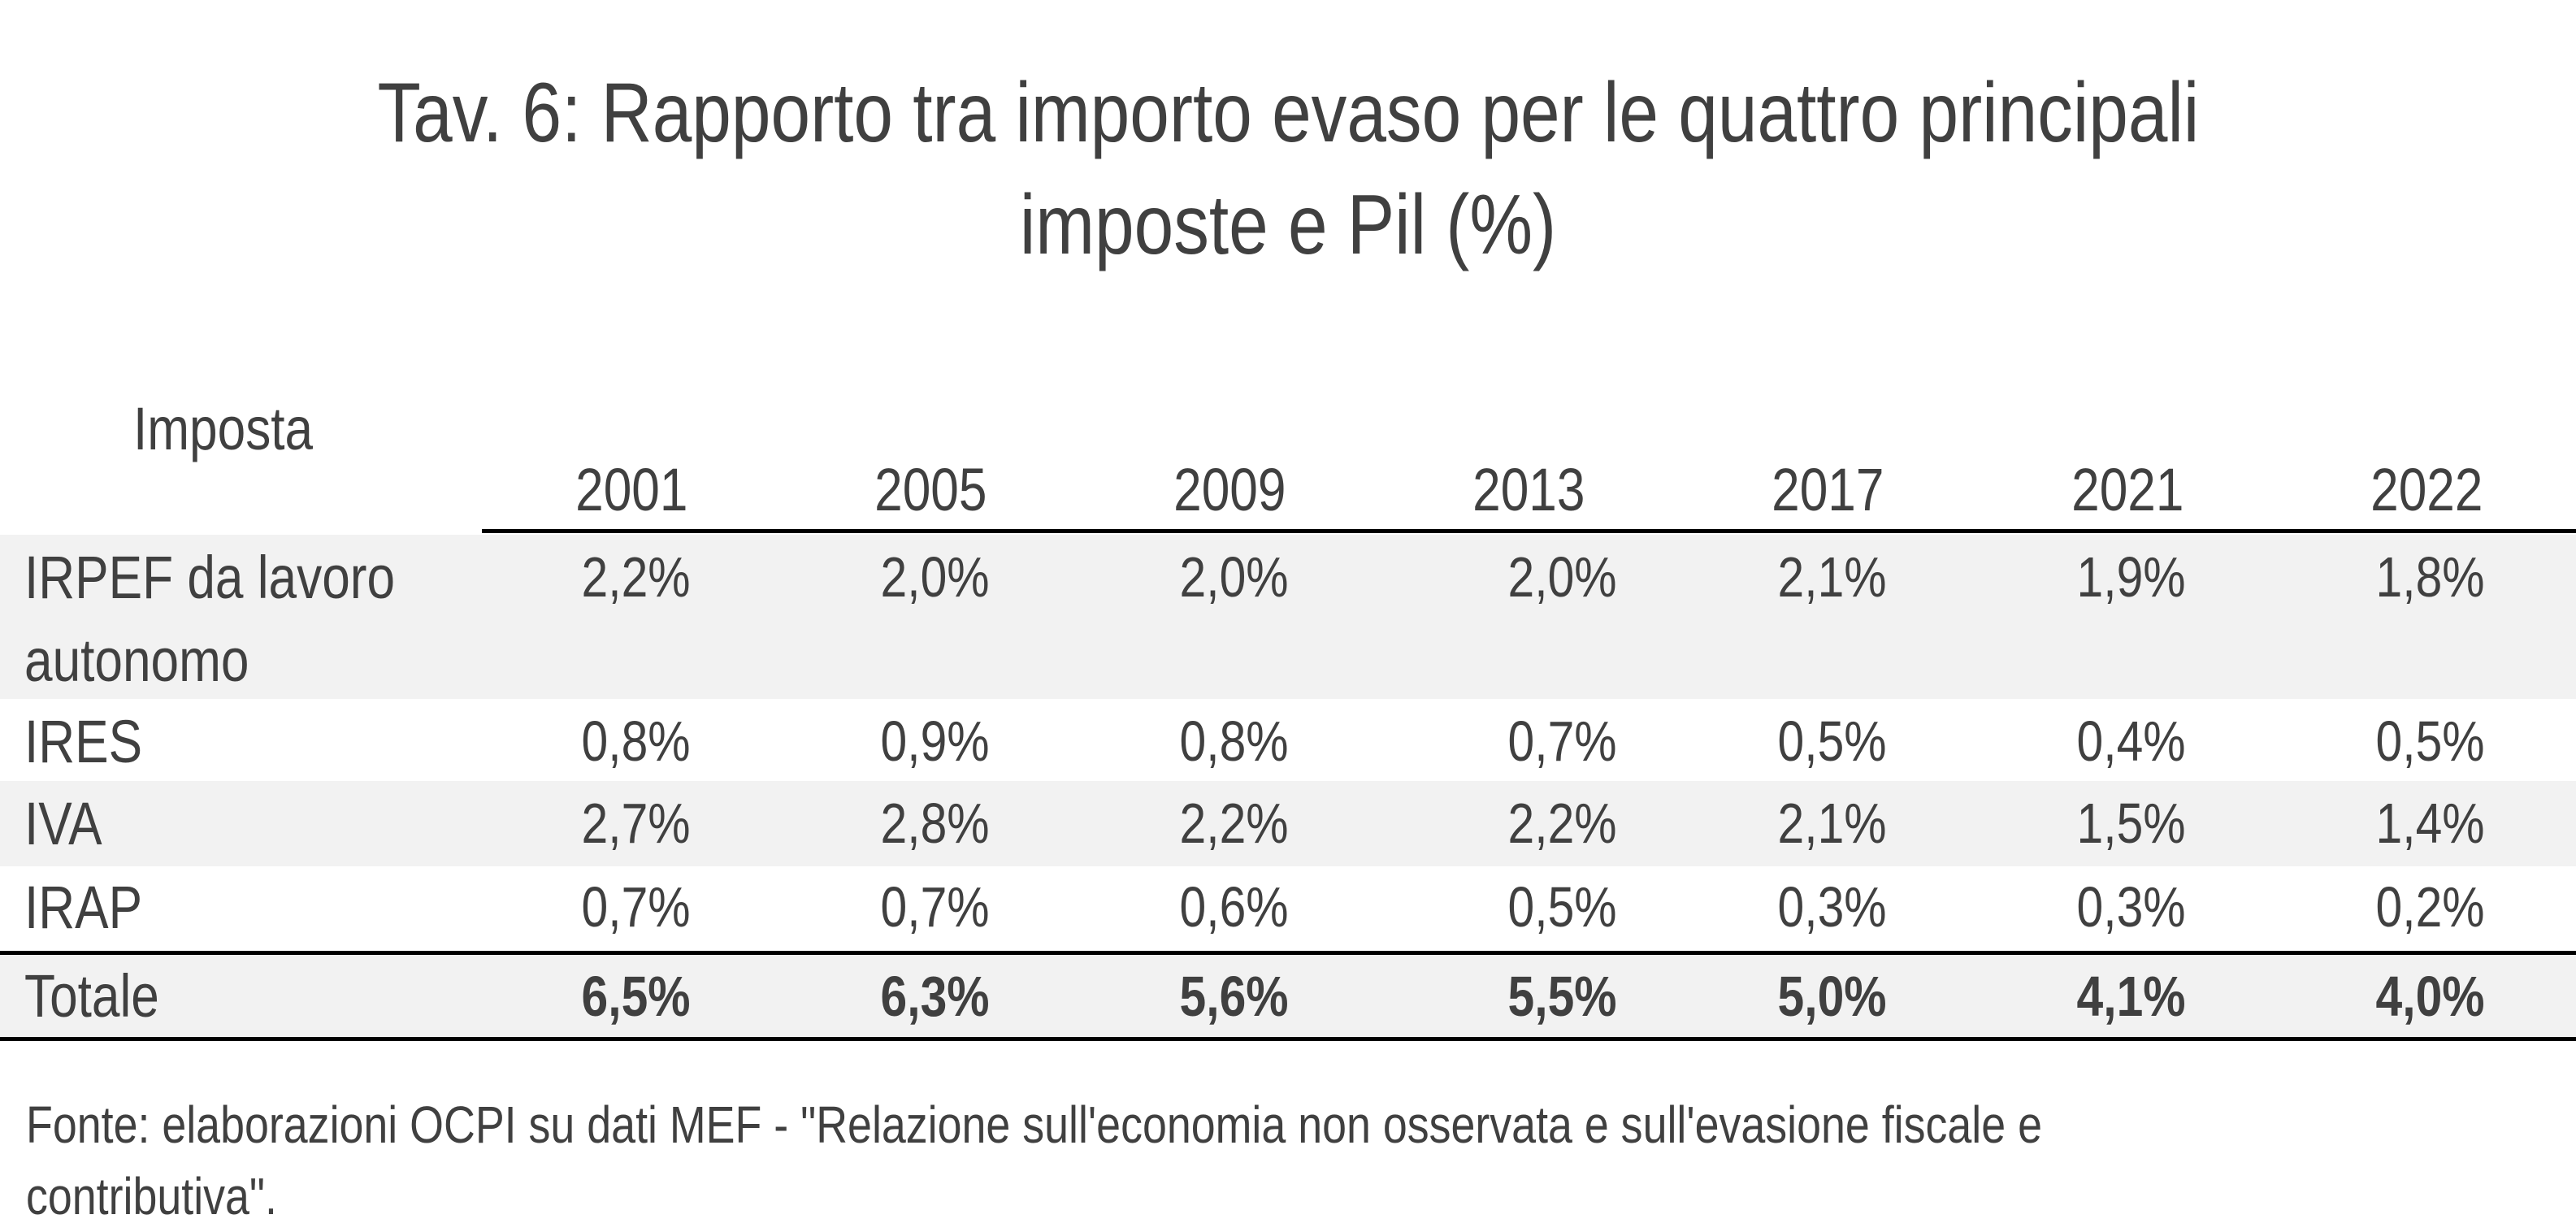 Image resolution: width=2576 pixels, height=1232 pixels. Describe the element at coordinates (84, 741) in the screenshot. I see `text: IRES` at that location.